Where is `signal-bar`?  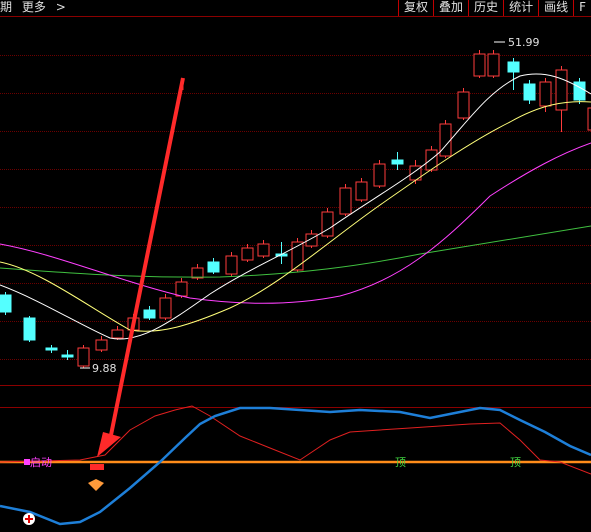
signal-bar is located at coordinates (97, 467).